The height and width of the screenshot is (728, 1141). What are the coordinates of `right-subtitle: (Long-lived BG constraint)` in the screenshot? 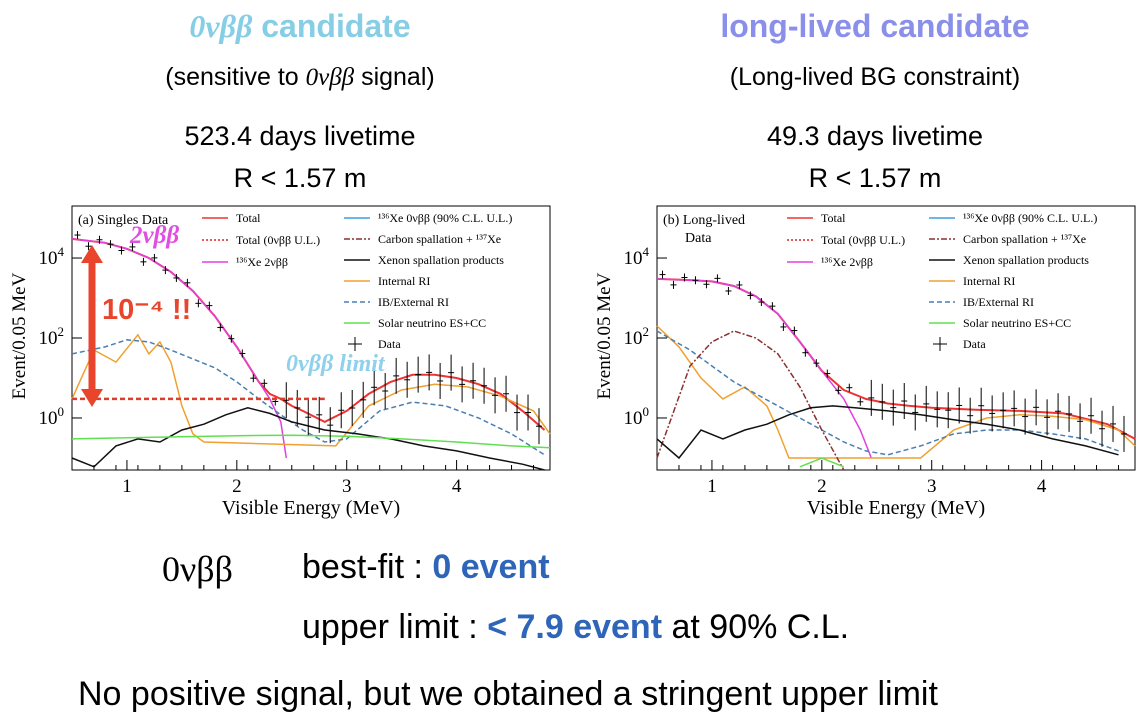 It's located at (875, 77).